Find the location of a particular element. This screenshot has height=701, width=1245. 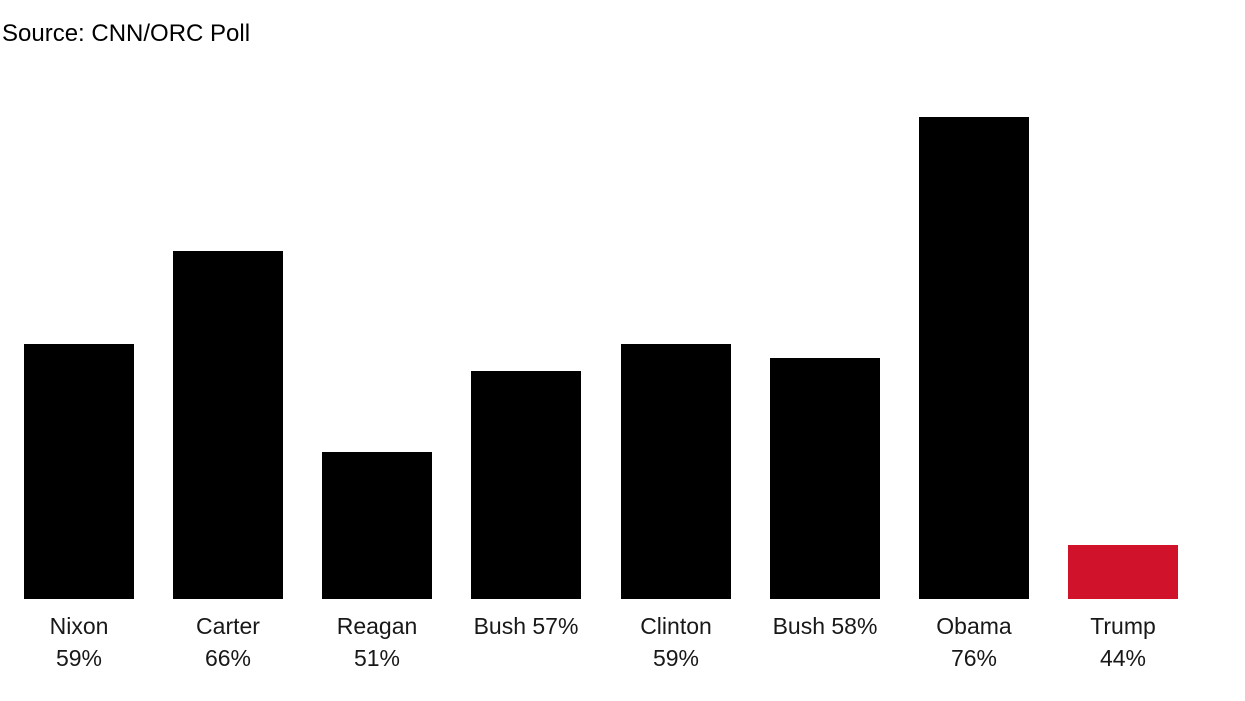

bar-label-line: 66% is located at coordinates (228, 658).